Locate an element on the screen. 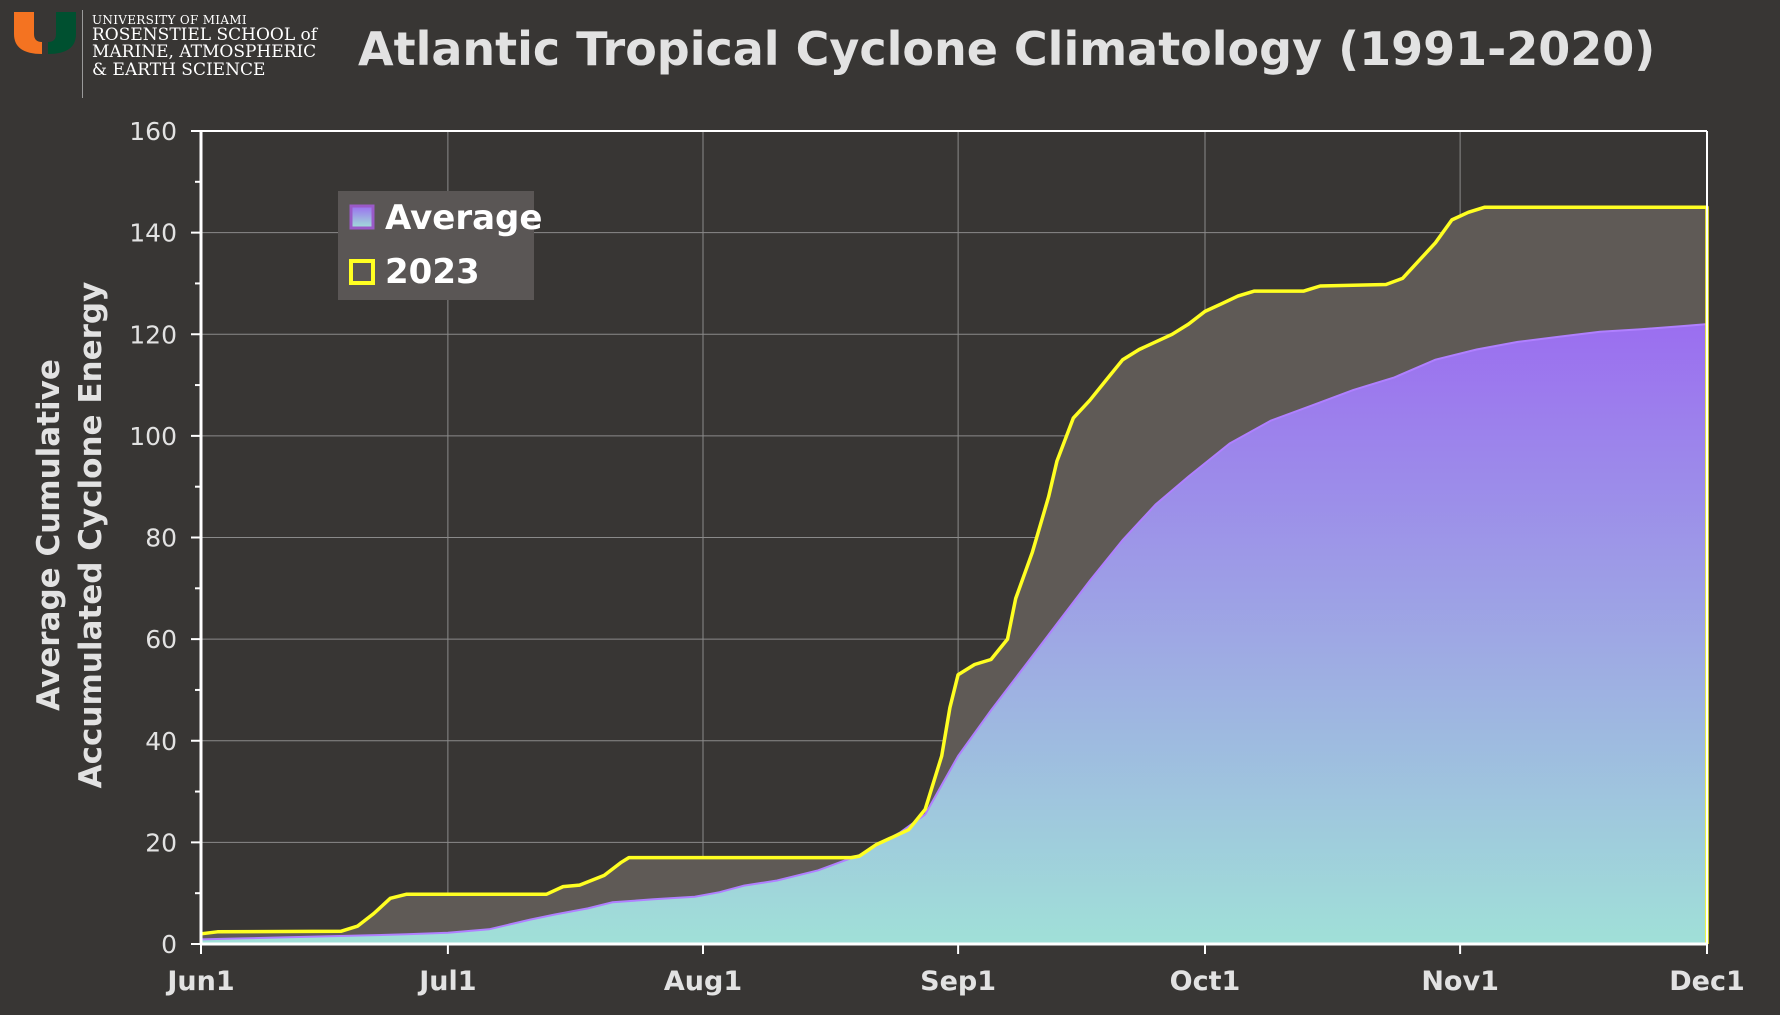  y-tick-label: 160 is located at coordinates (153, 131).